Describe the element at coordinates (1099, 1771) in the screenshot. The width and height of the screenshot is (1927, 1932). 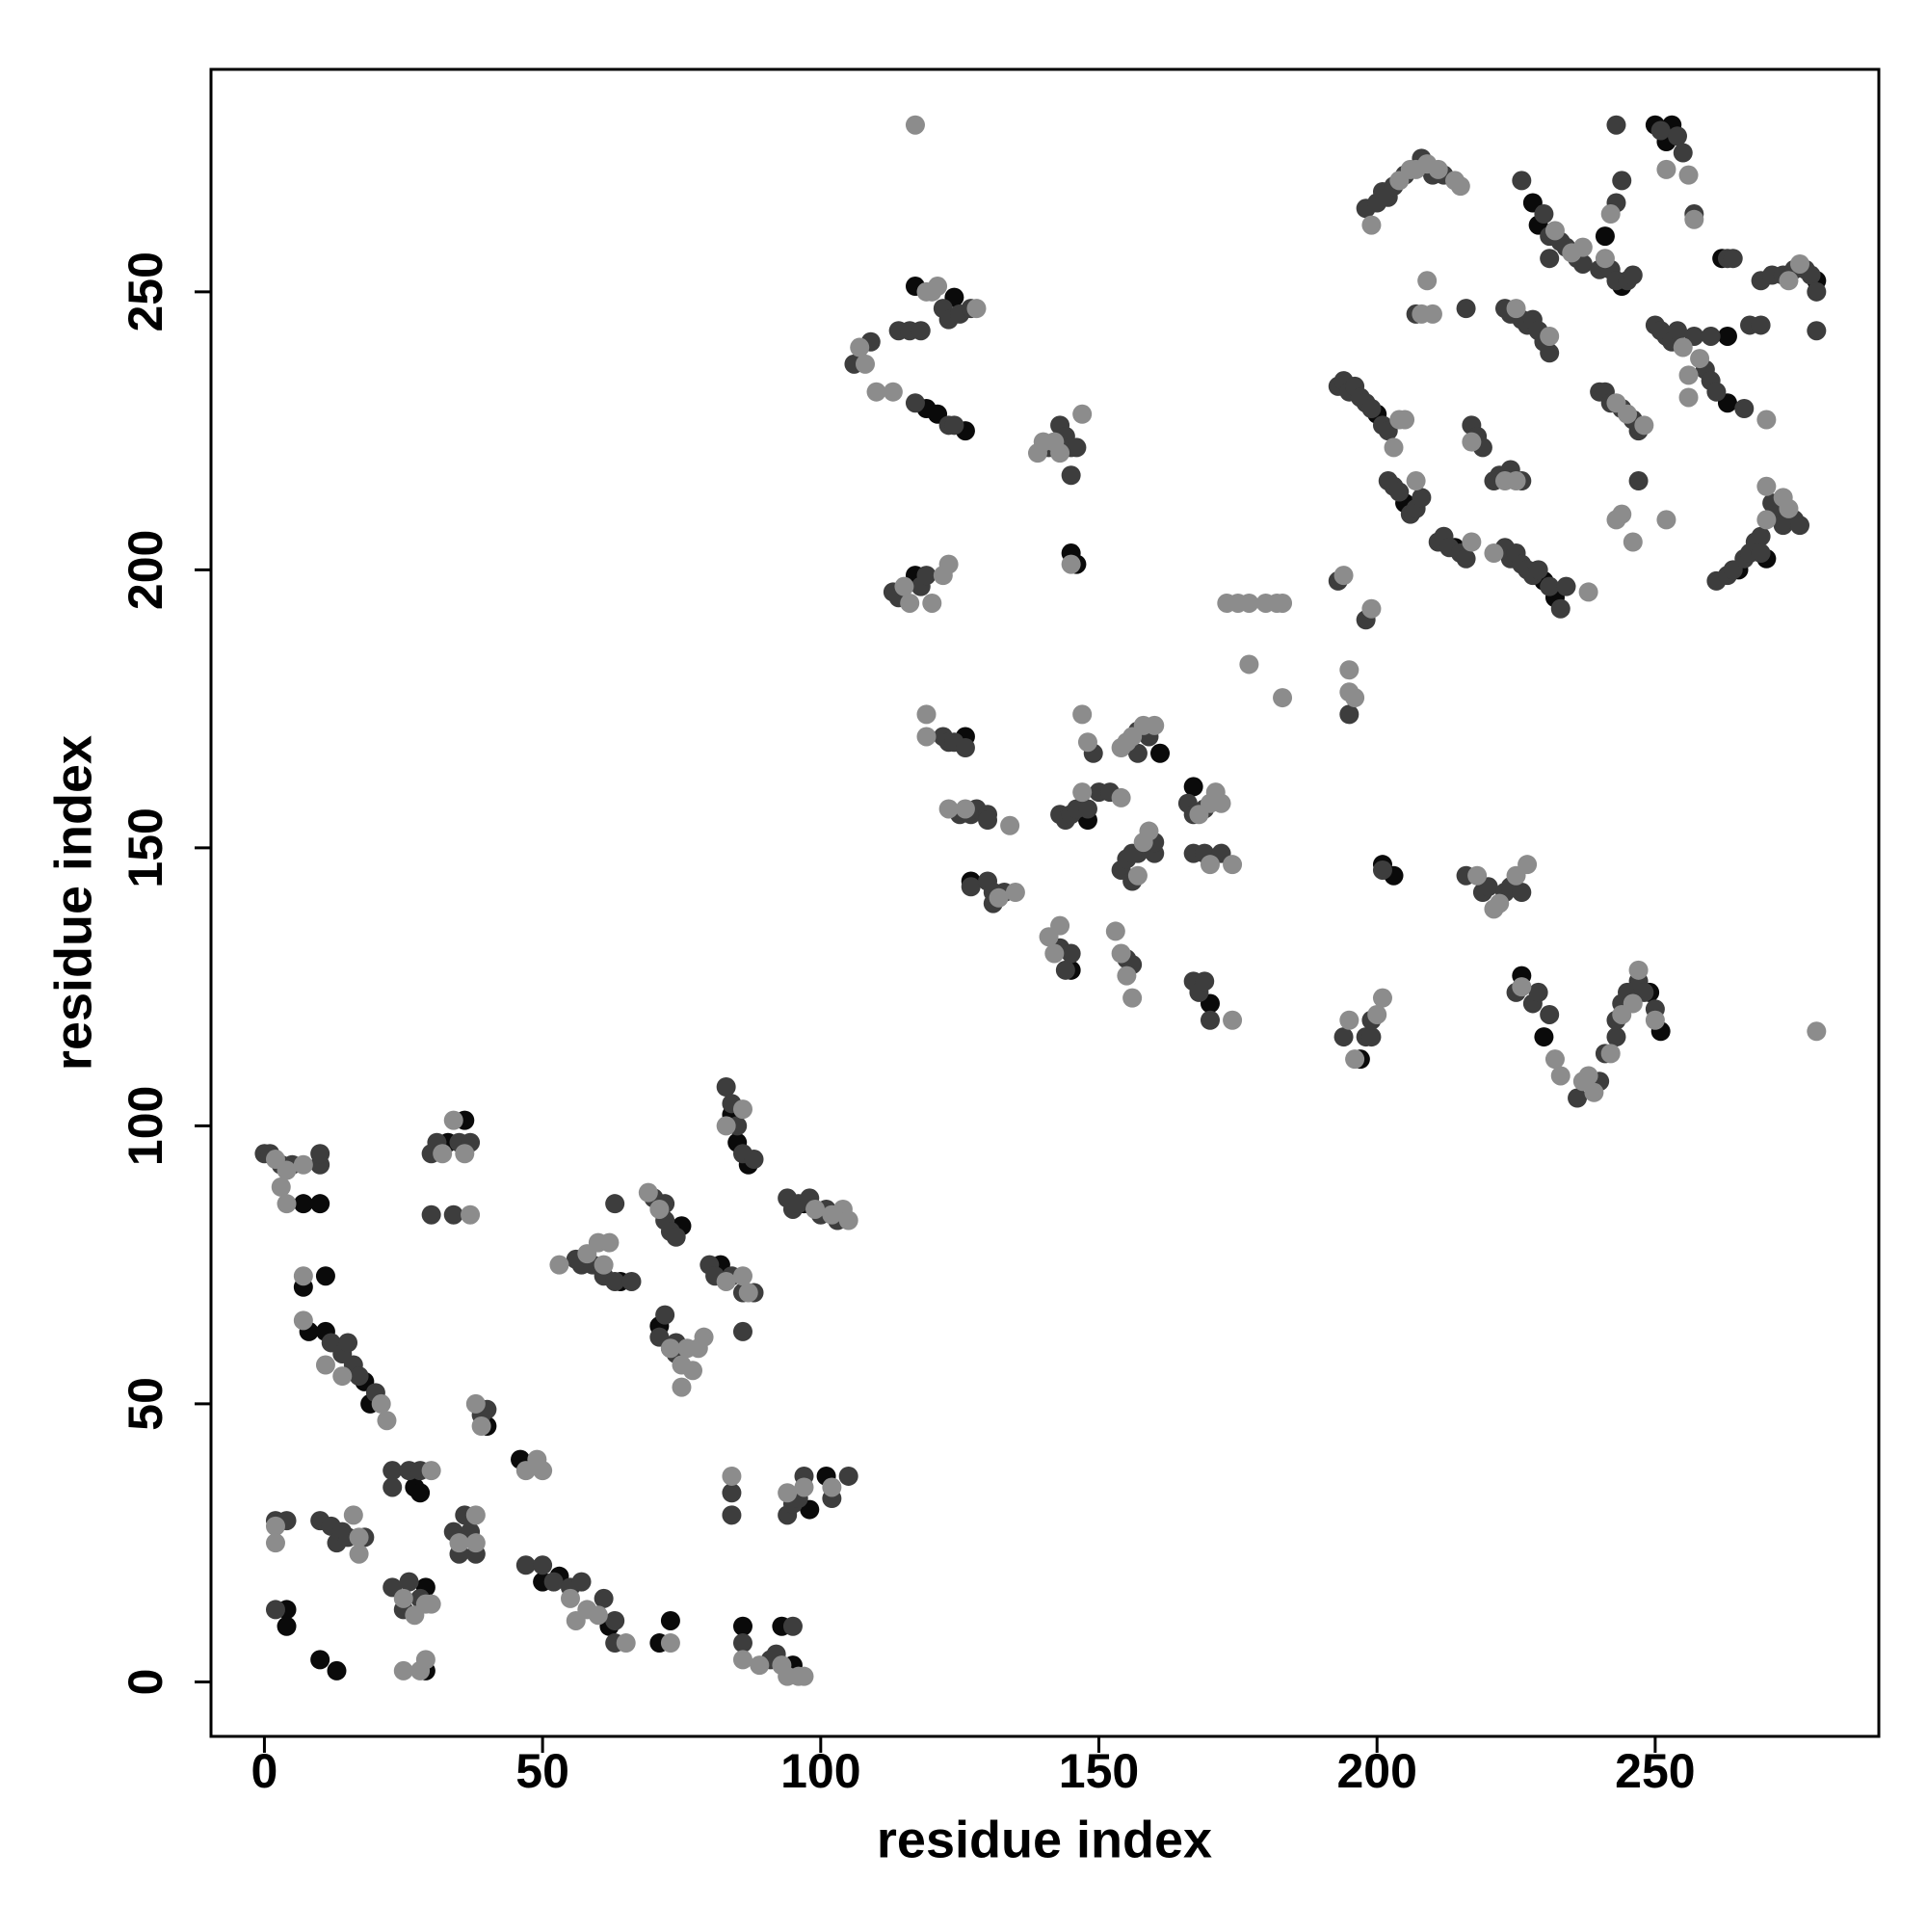
I see `x-tick-label: 150` at that location.